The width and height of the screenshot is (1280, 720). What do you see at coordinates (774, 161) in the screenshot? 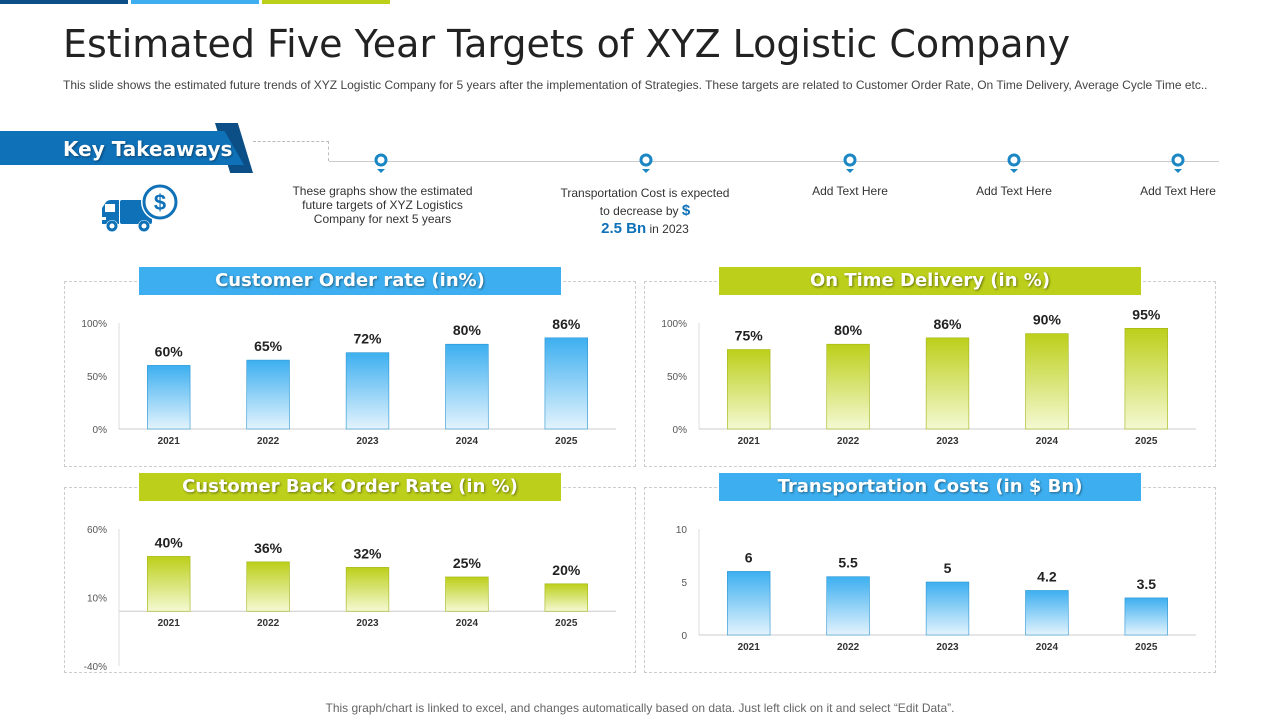
I see `timeline-line` at bounding box center [774, 161].